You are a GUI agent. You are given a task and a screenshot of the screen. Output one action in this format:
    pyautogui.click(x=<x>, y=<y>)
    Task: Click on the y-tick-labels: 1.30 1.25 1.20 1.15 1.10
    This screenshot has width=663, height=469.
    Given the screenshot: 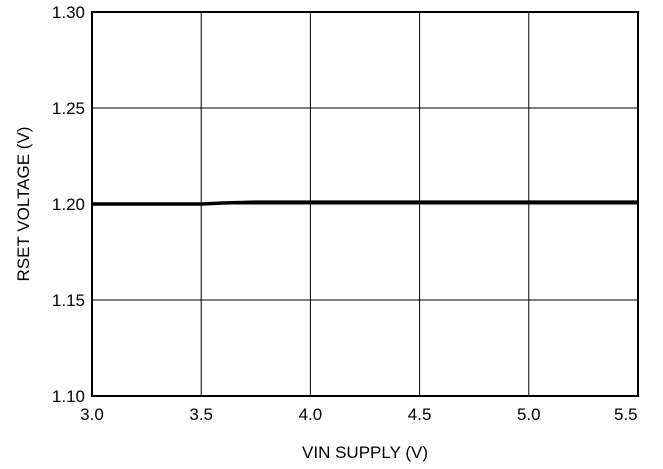 What is the action you would take?
    pyautogui.click(x=68, y=204)
    